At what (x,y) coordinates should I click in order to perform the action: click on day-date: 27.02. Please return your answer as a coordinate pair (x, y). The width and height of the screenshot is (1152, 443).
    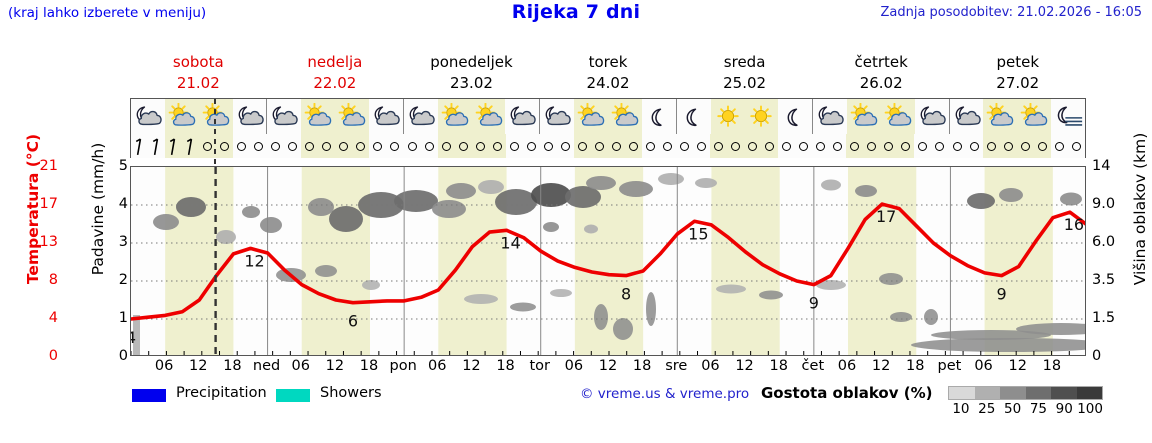
    Looking at the image, I should click on (1018, 83).